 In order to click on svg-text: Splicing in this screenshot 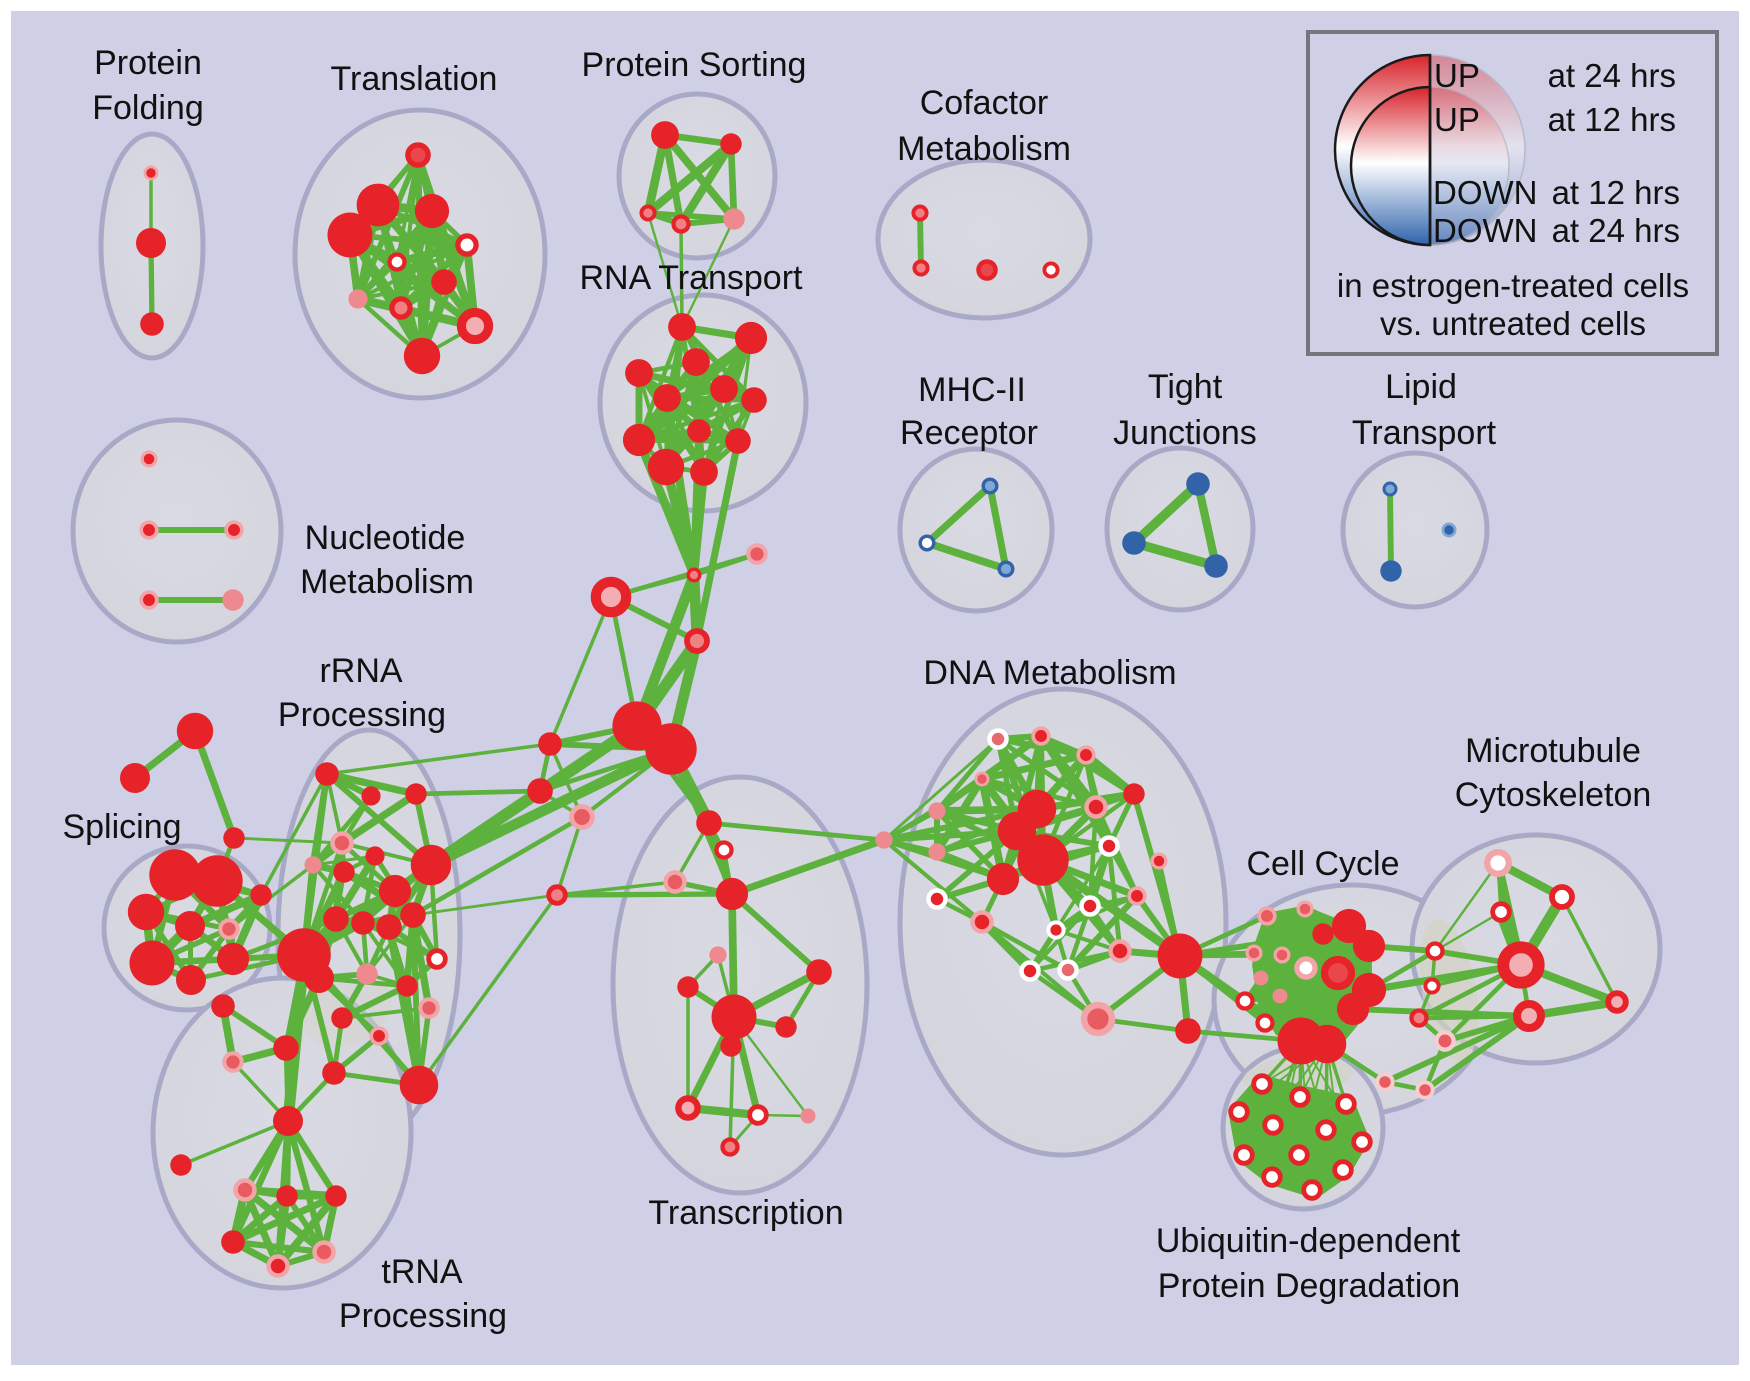, I will do `click(121, 827)`.